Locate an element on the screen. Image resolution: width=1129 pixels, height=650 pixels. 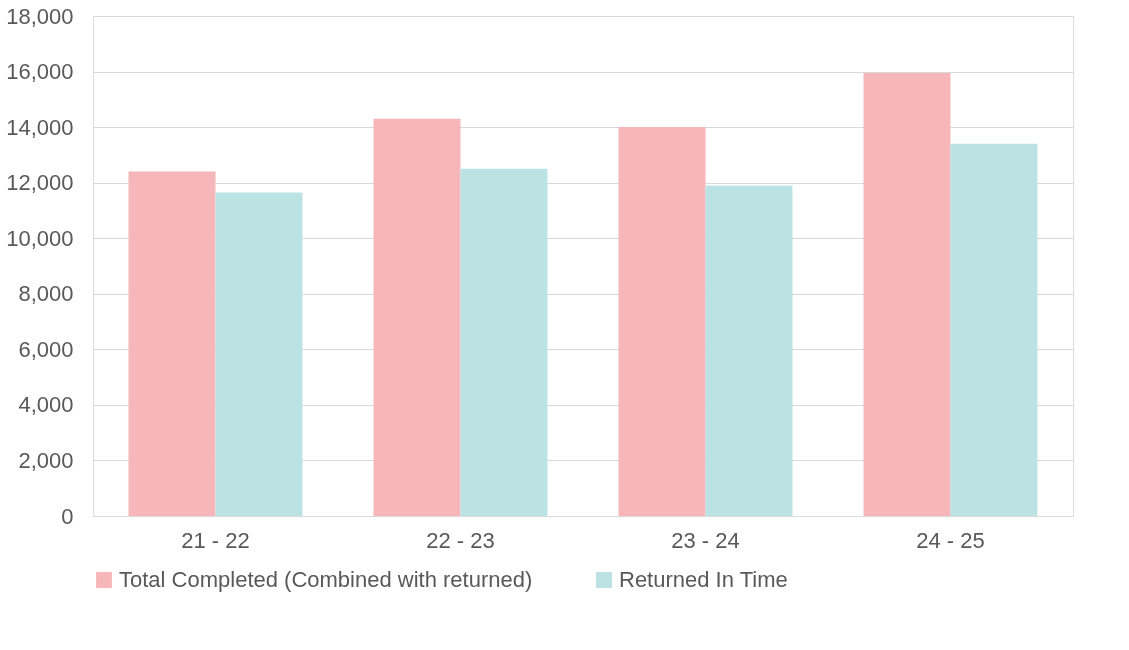
y-tick-label: 8,000 is located at coordinates (46, 294).